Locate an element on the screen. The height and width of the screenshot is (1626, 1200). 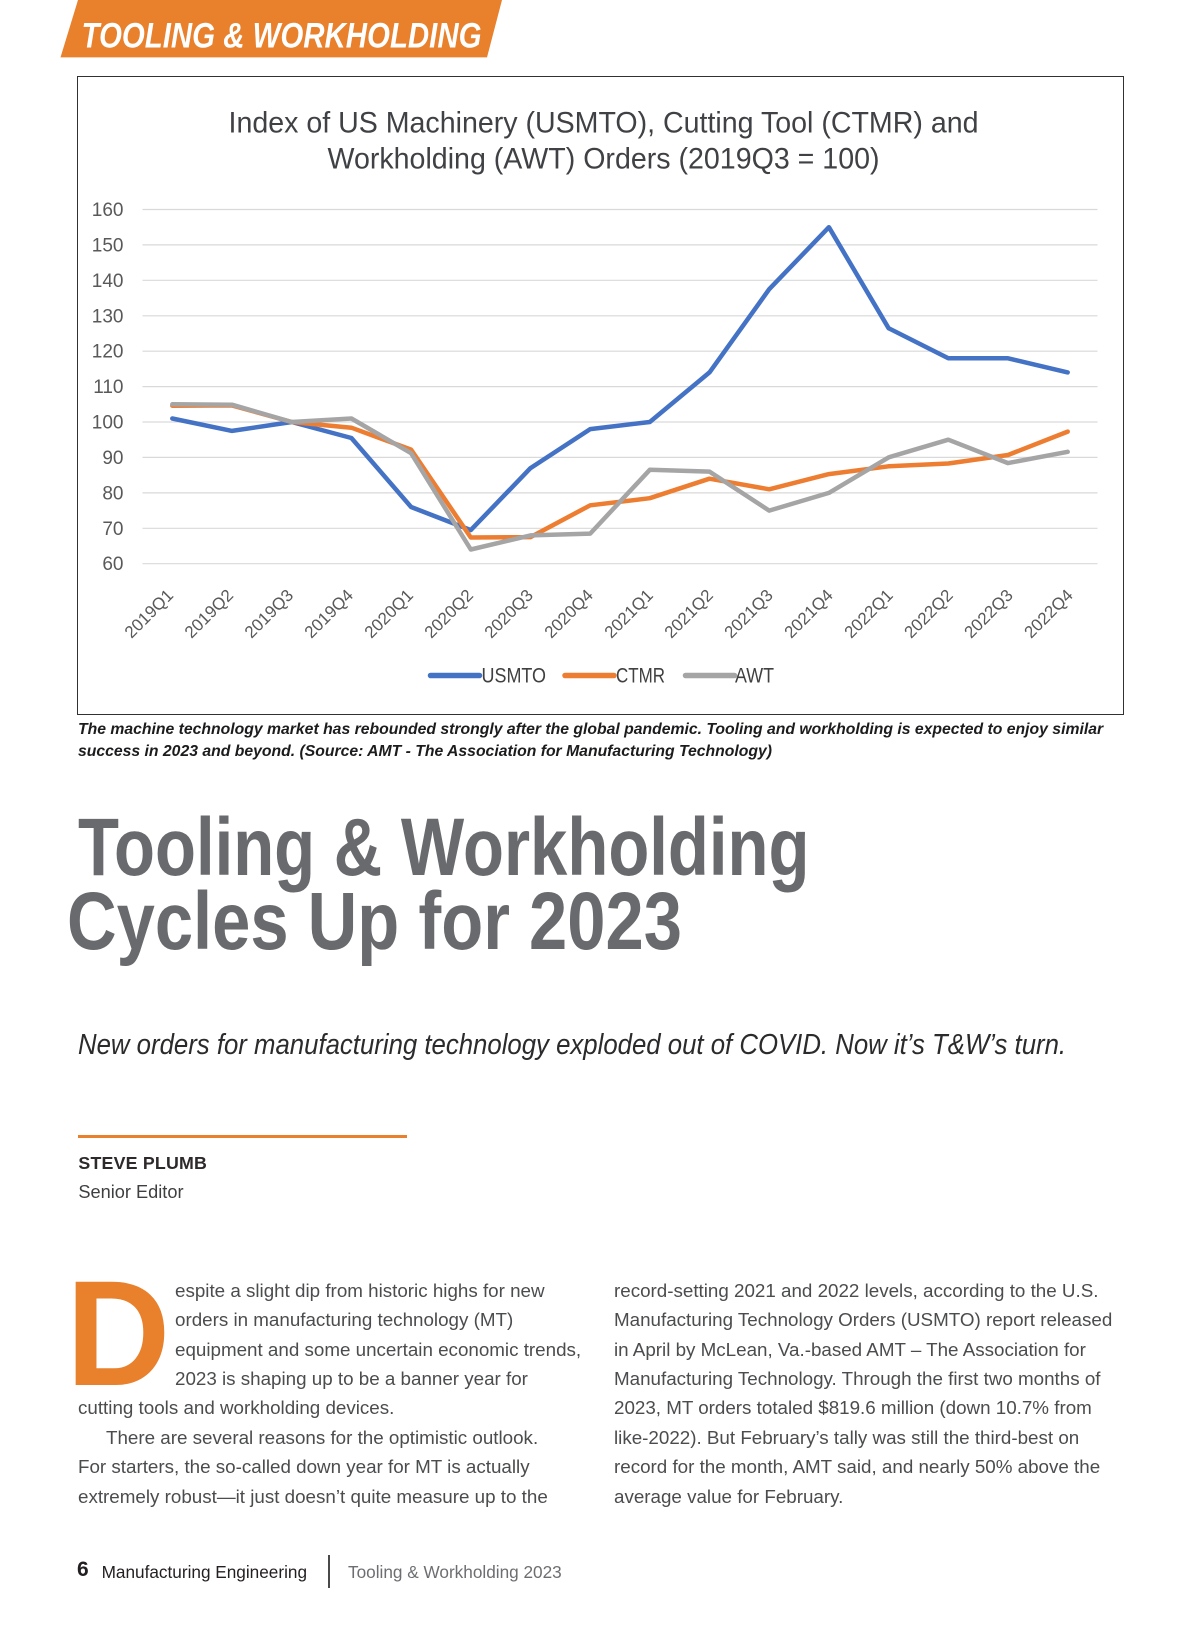
svg-text: 110 is located at coordinates (108, 387).